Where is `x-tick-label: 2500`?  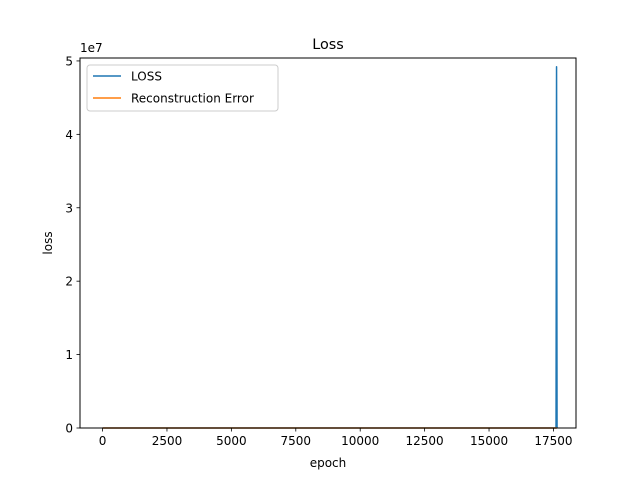 x-tick-label: 2500 is located at coordinates (167, 441).